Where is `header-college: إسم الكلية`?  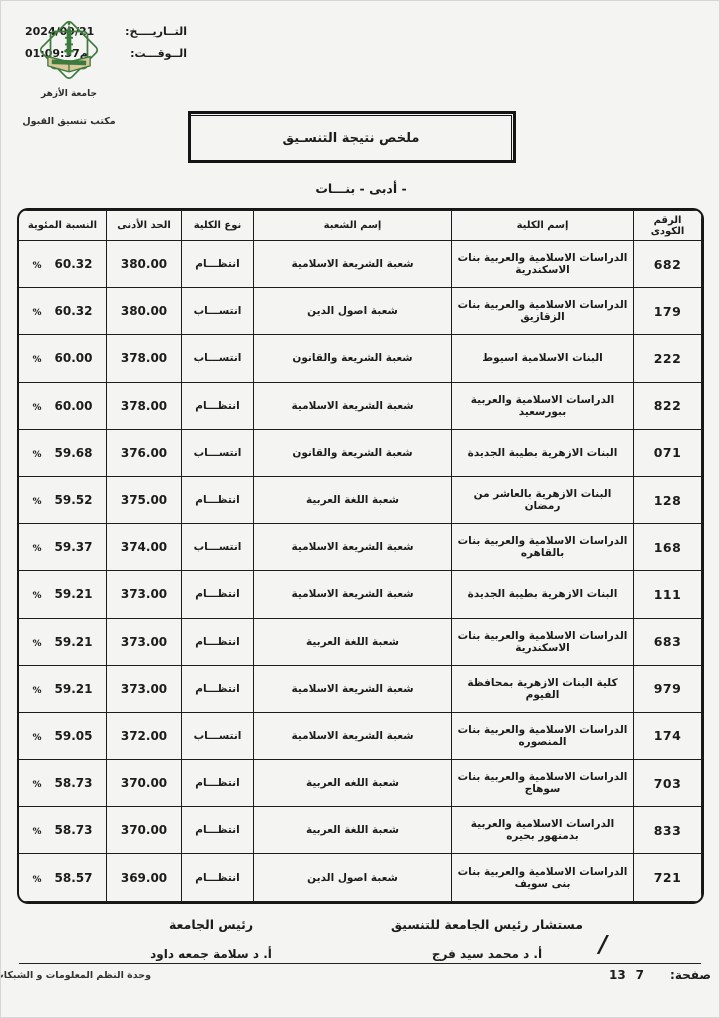 header-college: إسم الكلية is located at coordinates (542, 225).